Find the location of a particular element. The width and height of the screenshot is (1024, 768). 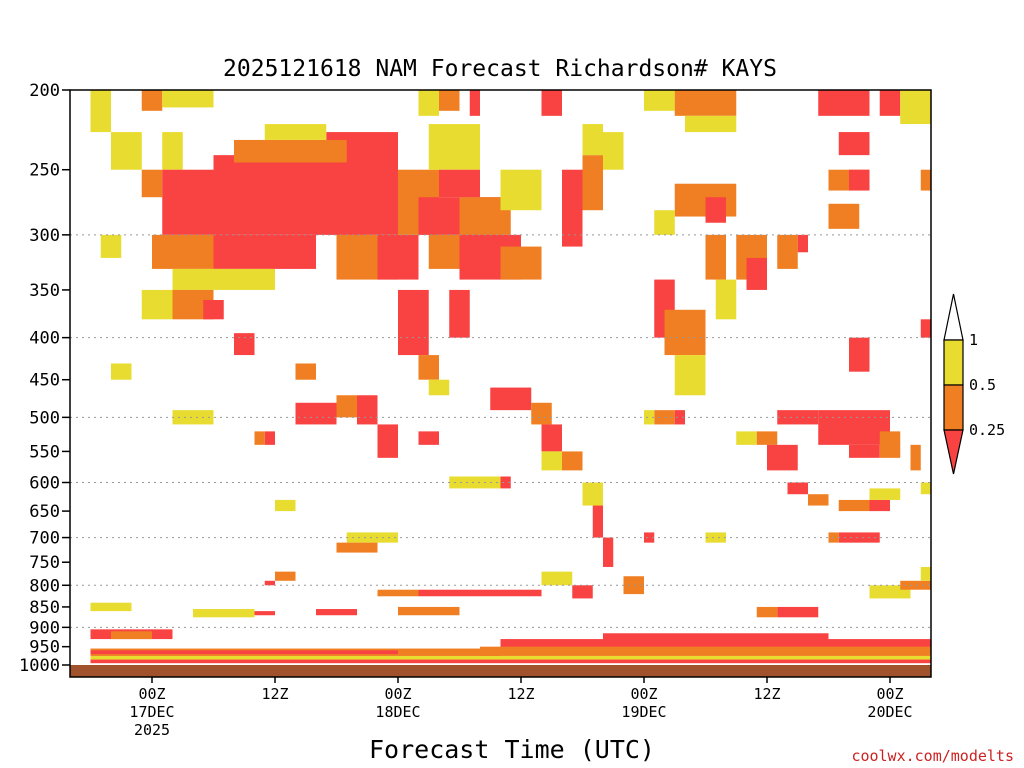

y-tick-label: 200 is located at coordinates (44, 91).